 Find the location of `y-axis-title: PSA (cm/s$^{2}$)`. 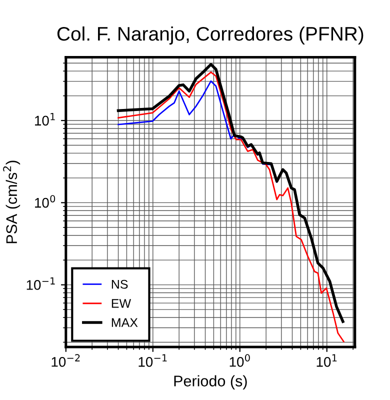

y-axis-title: PSA (cm/s$^{2}$) is located at coordinates (11, 202).